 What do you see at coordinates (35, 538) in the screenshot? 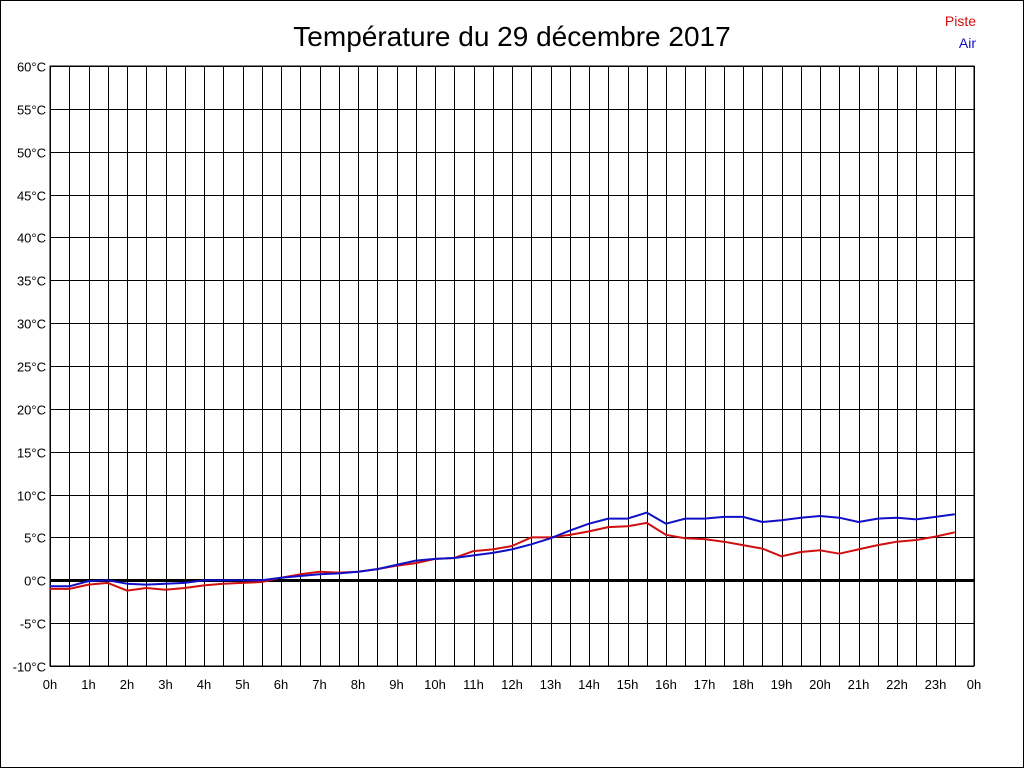
I see `y-tick-label: 5°C` at bounding box center [35, 538].